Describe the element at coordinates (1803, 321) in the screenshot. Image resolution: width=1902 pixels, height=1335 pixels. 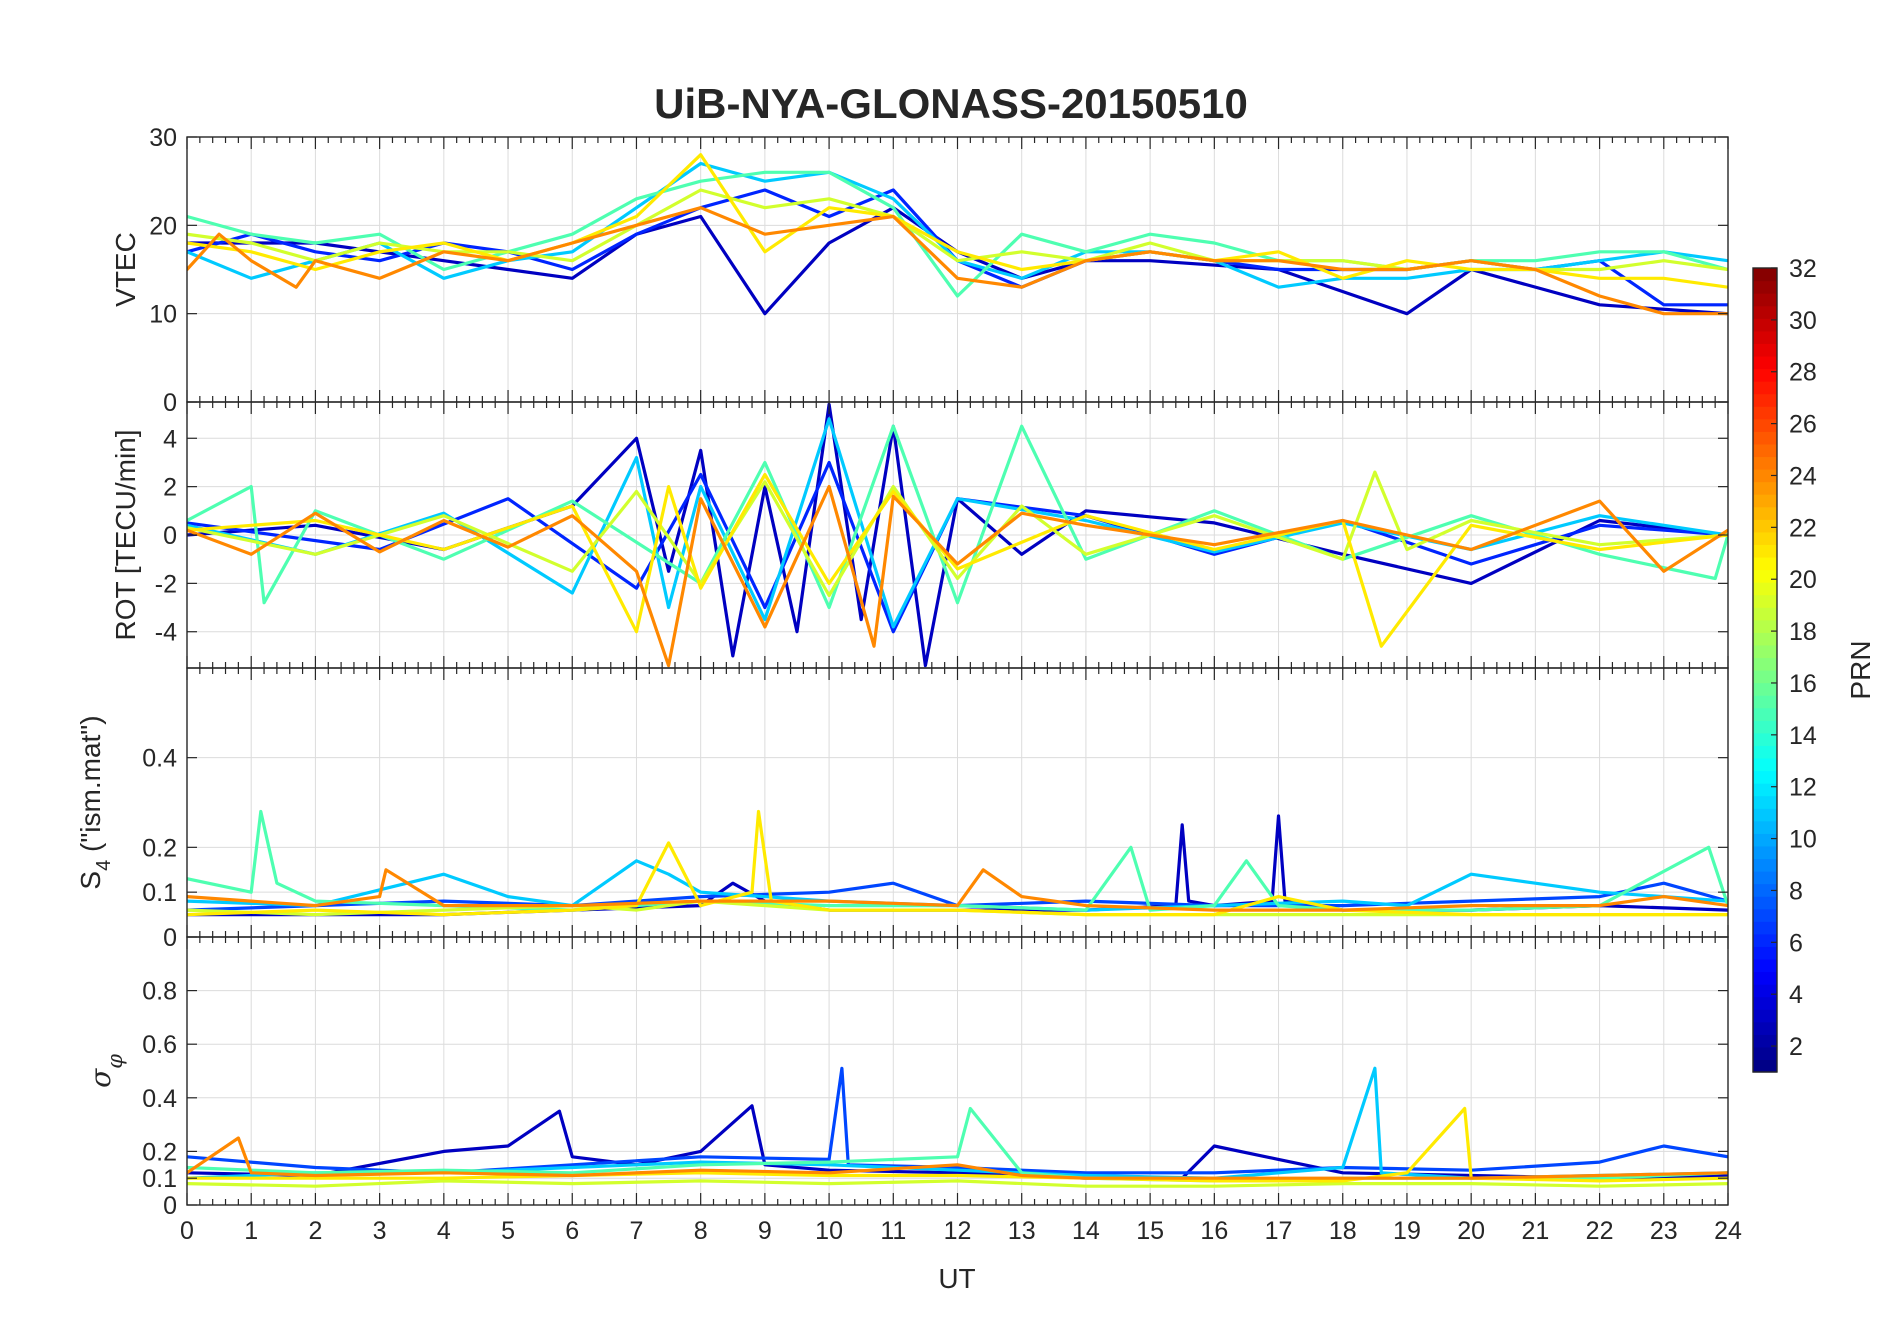
I see `colorbar-tick-label: 30` at that location.